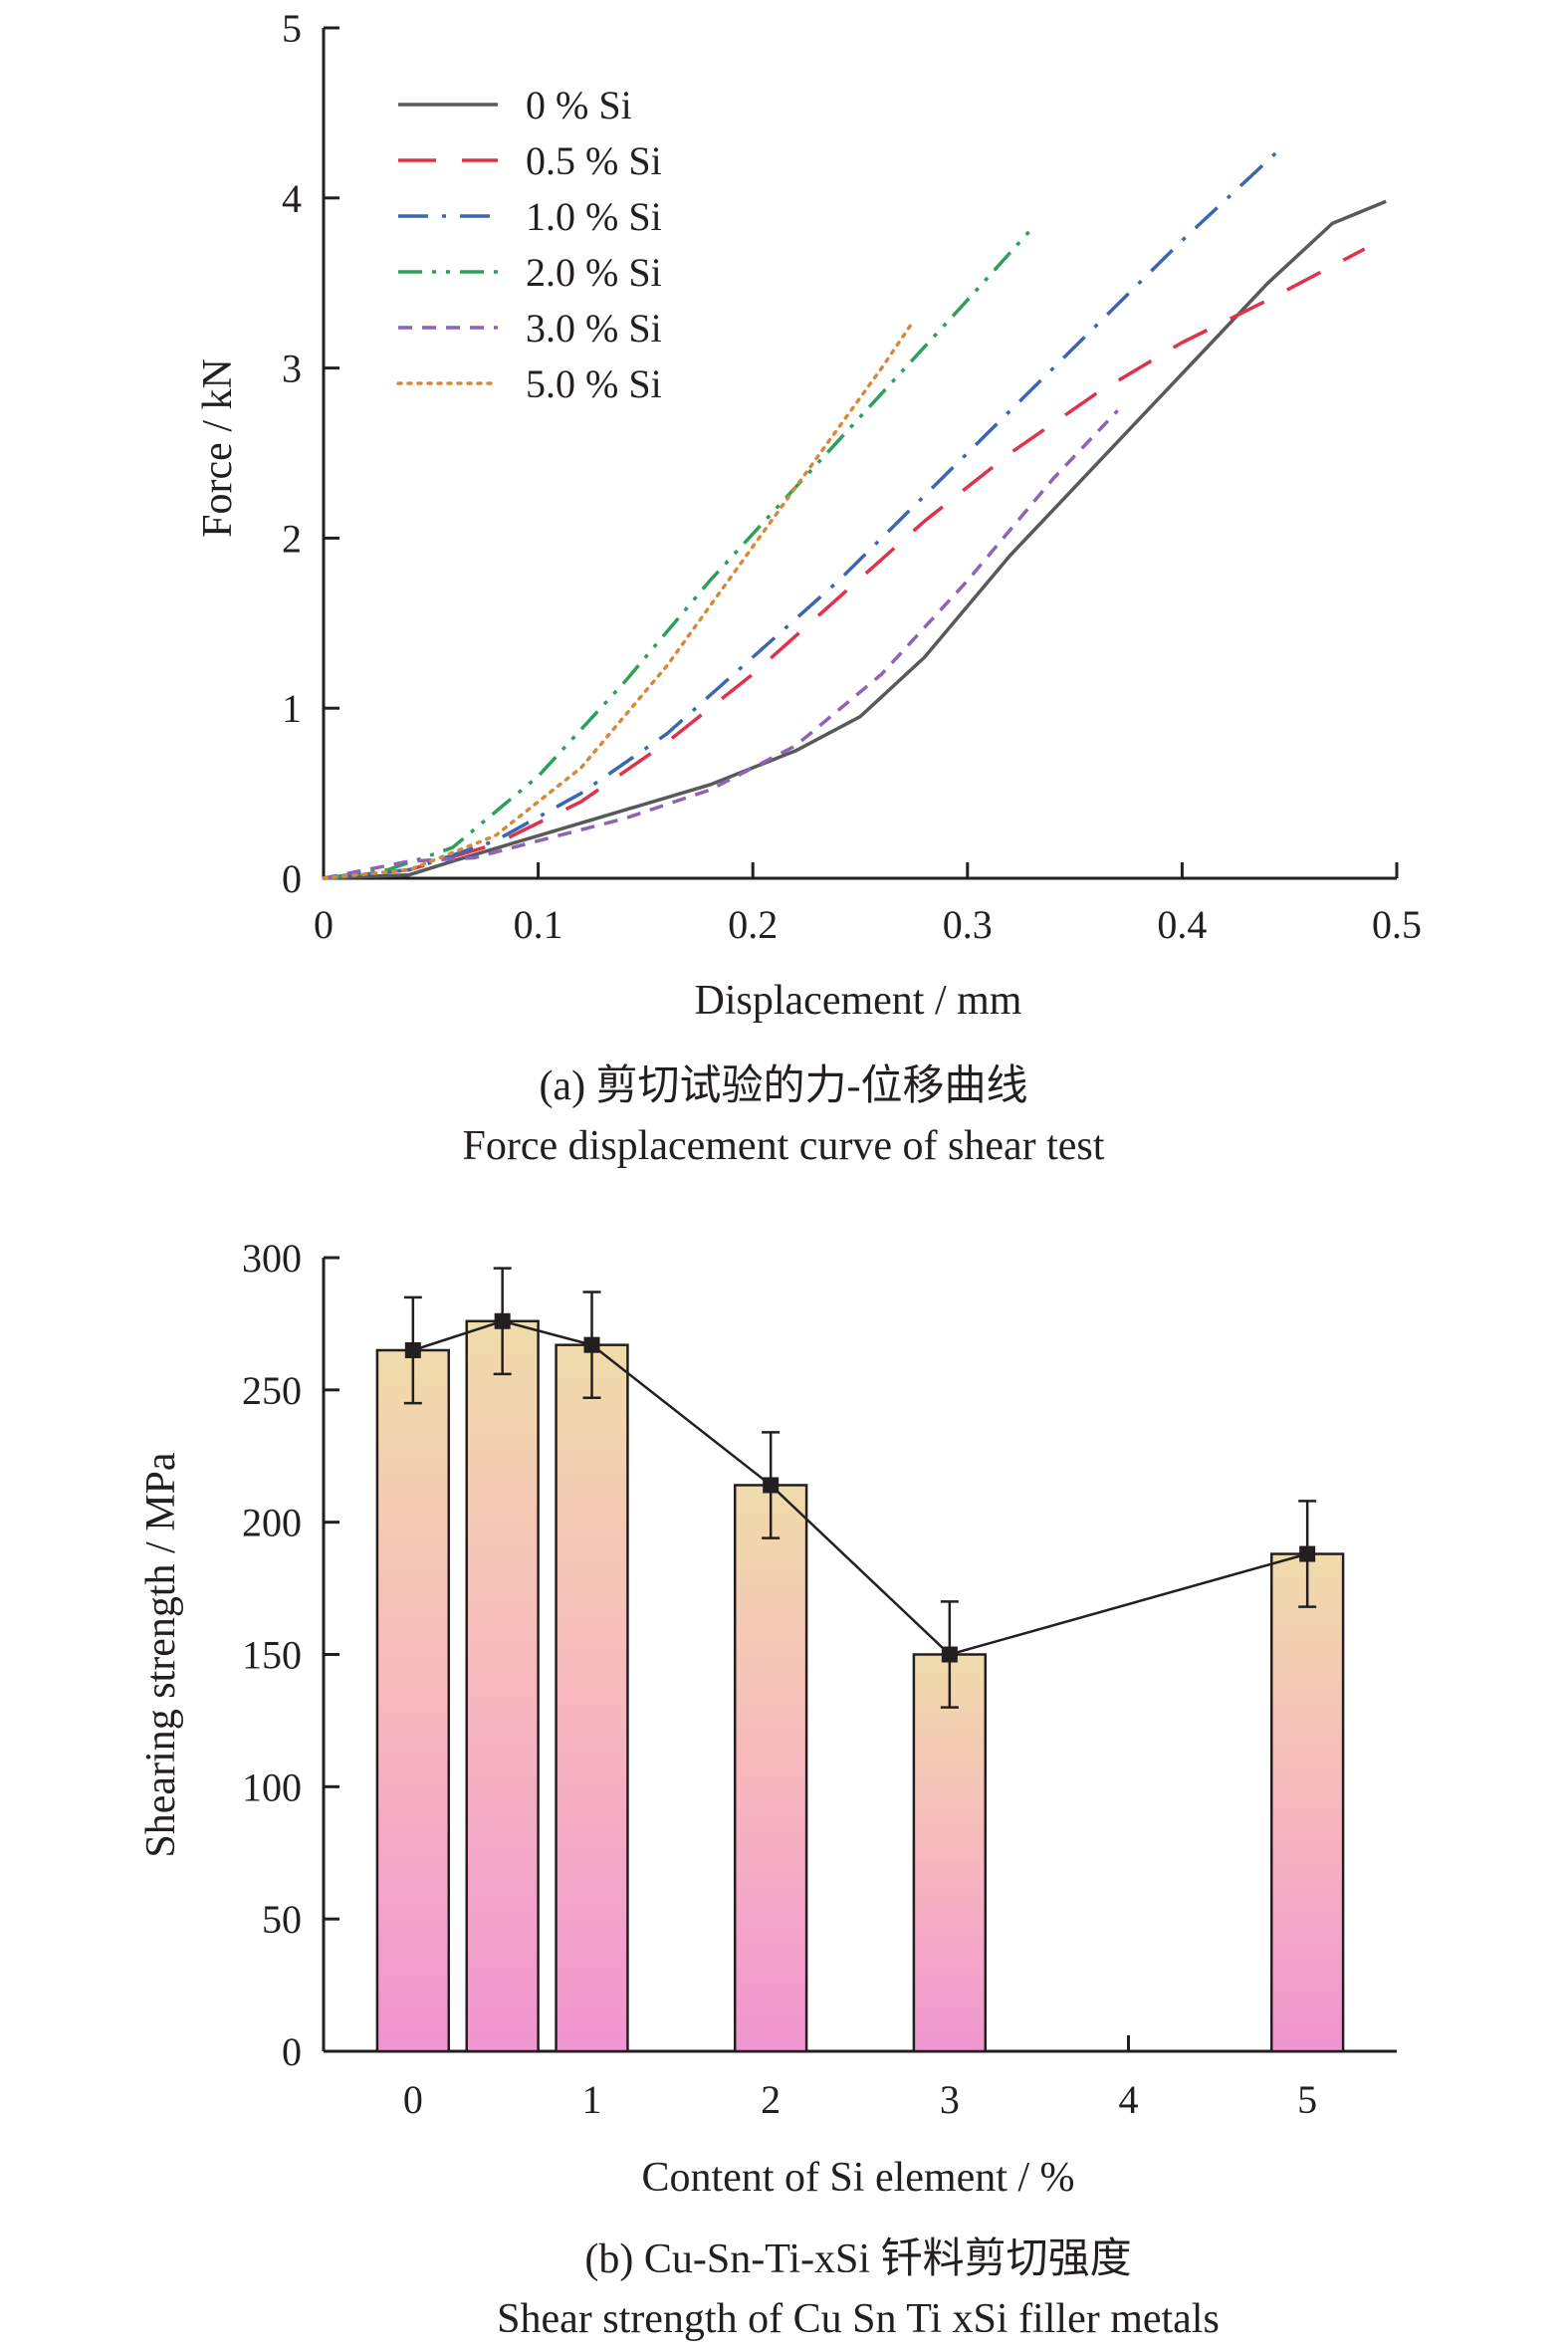 The image size is (1568, 2352). I want to click on panel-a-caption-en: Force displacement curve of shear test, so click(784, 1146).